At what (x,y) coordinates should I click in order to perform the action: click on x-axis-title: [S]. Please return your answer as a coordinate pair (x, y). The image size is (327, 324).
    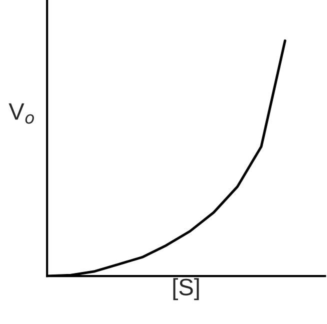
    Looking at the image, I should click on (186, 289).